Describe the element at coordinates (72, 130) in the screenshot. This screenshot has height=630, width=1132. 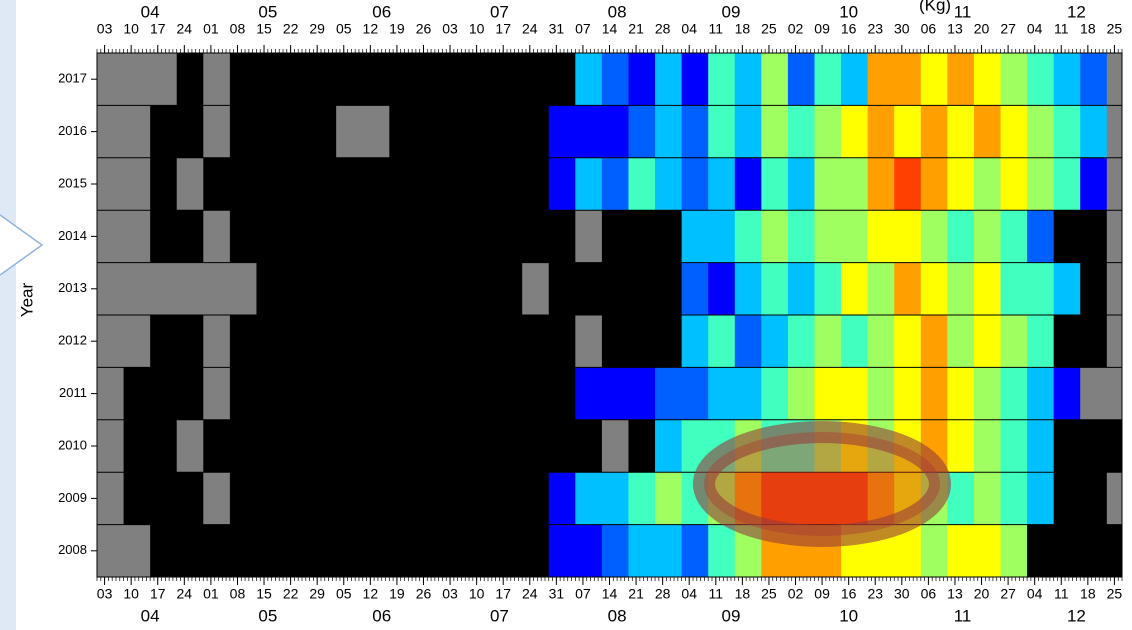
I see `y-tick-label: 2016` at that location.